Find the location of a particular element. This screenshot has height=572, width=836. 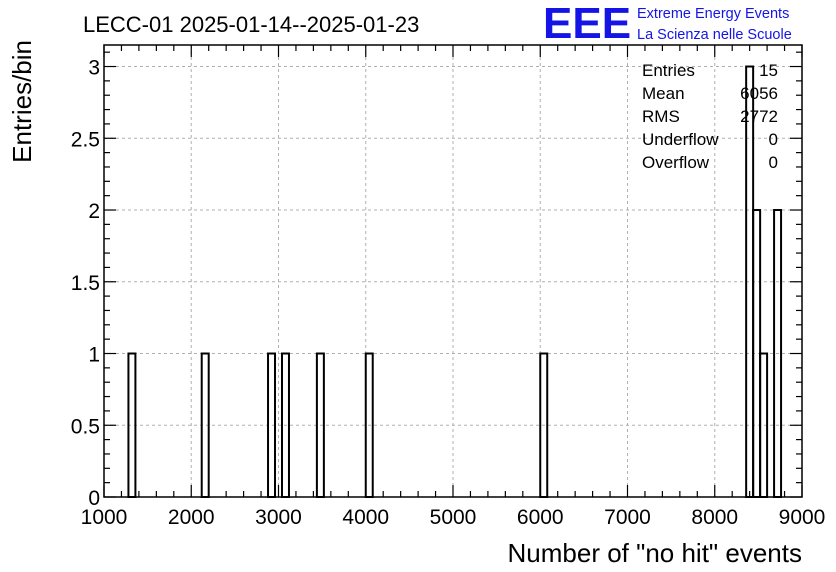

stats-label: Mean is located at coordinates (663, 93).